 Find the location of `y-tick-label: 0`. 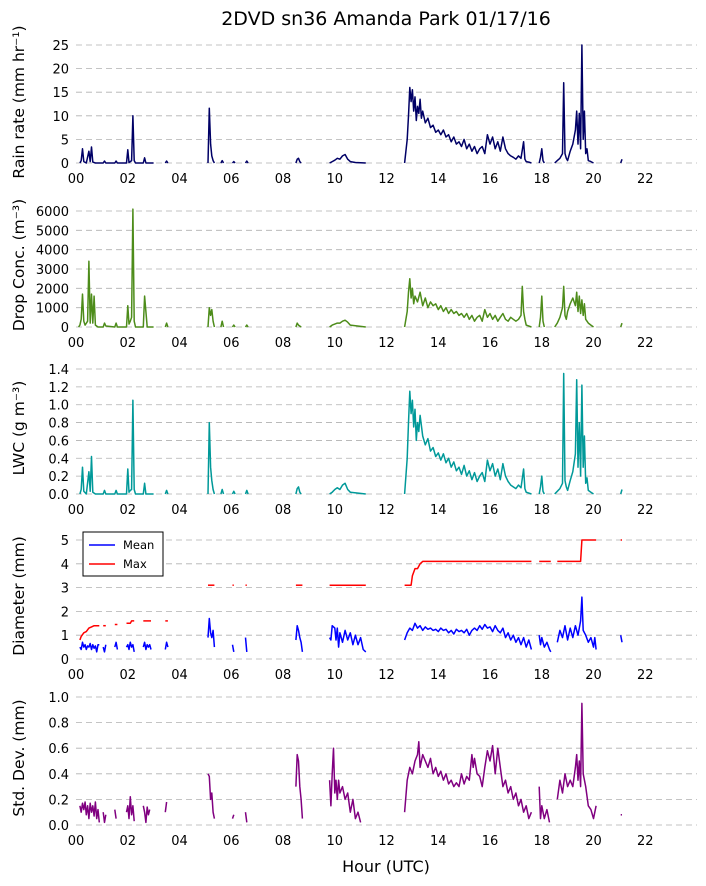

y-tick-label: 0 is located at coordinates (65, 328).